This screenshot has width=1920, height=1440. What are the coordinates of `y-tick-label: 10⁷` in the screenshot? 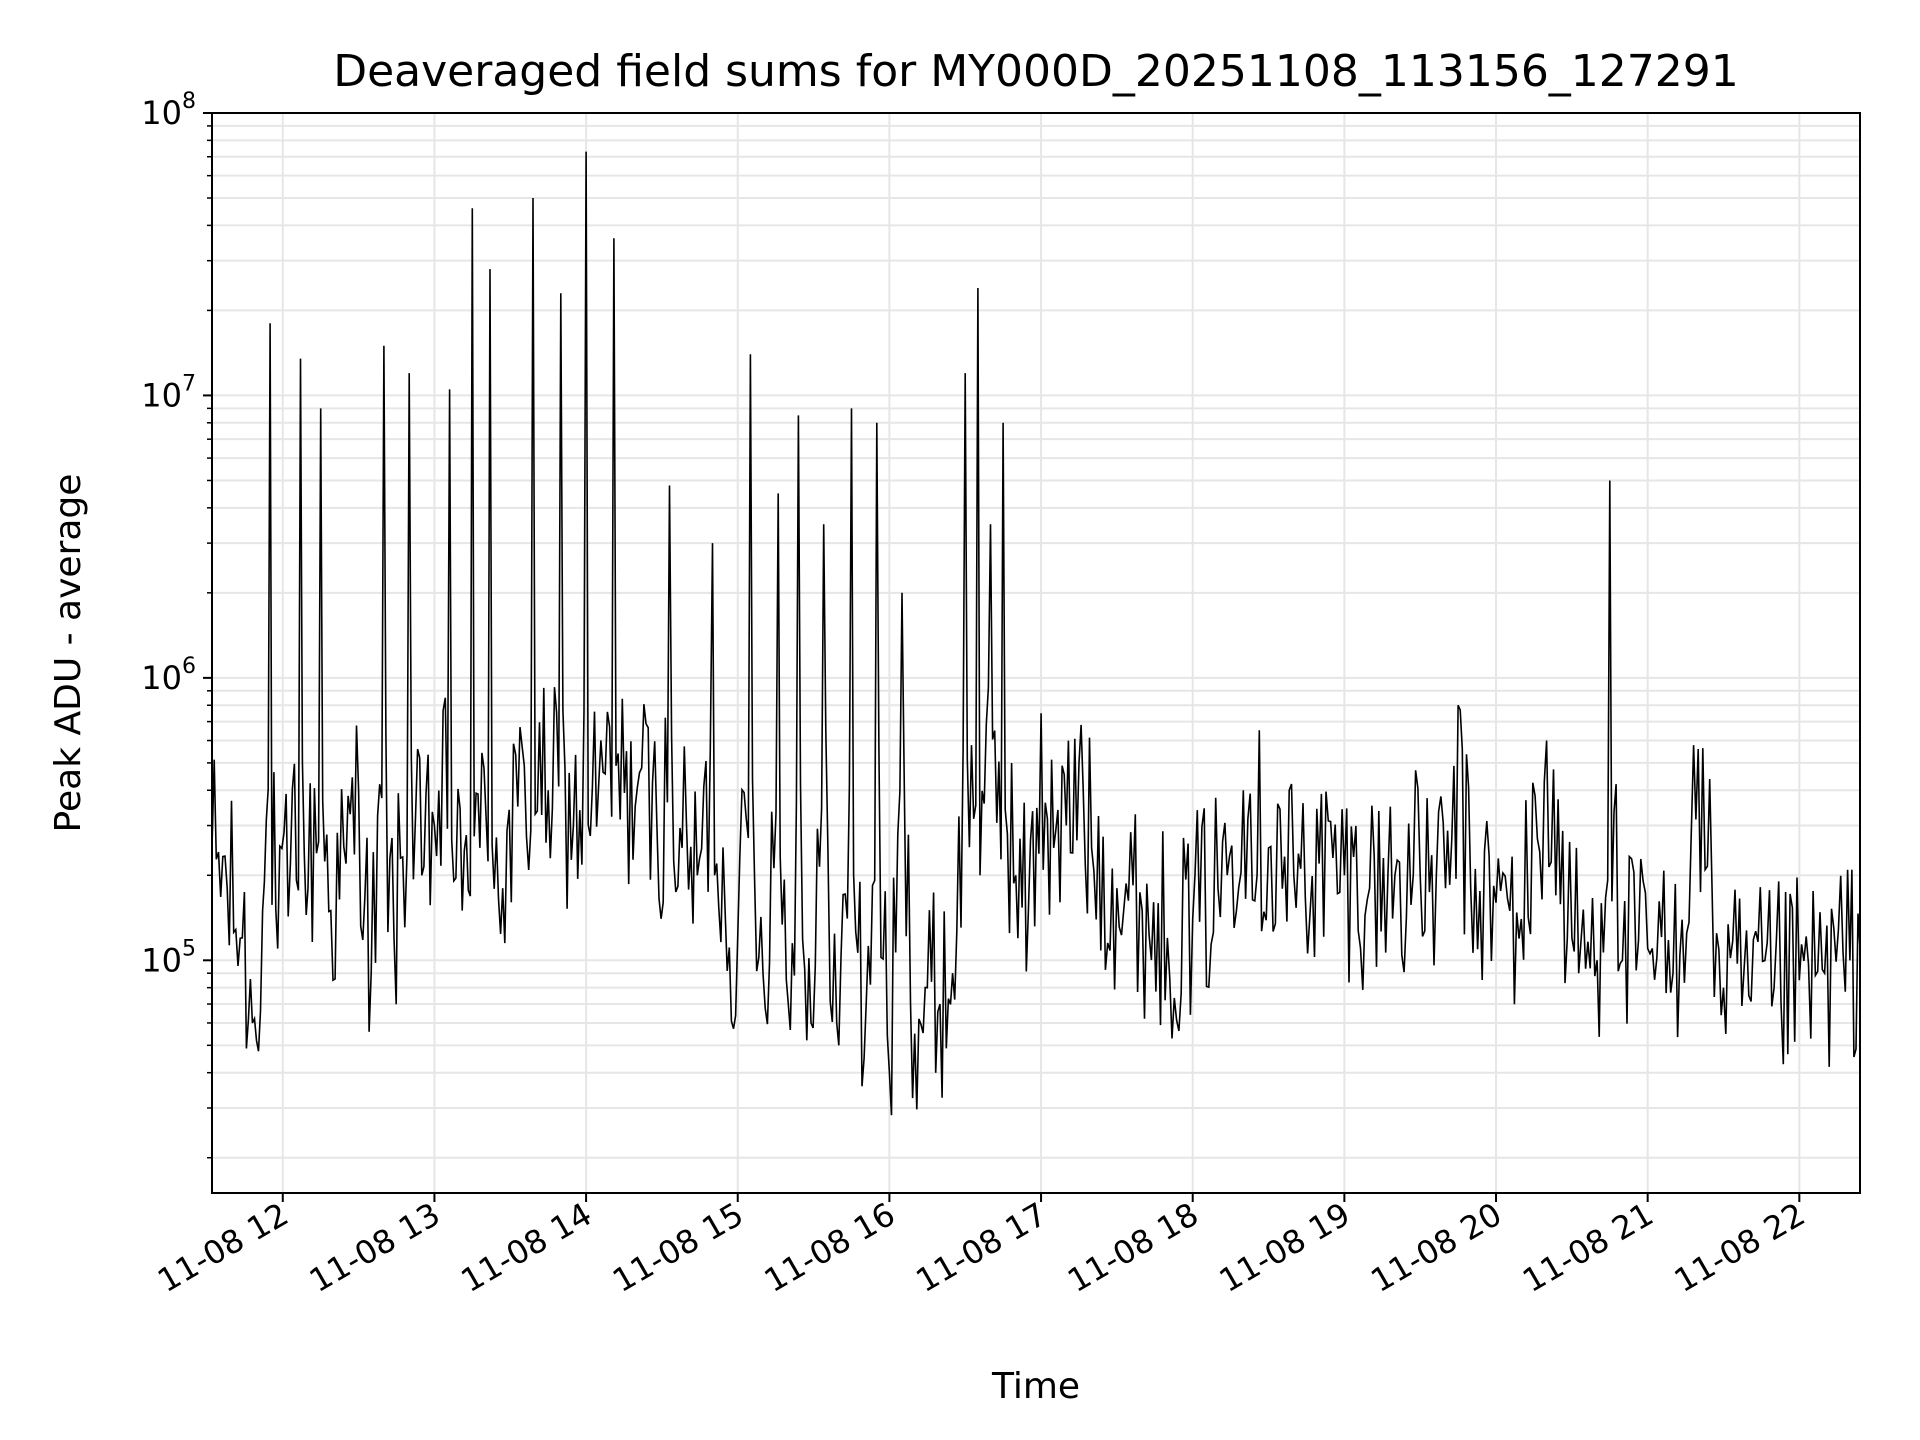 It's located at (168, 392).